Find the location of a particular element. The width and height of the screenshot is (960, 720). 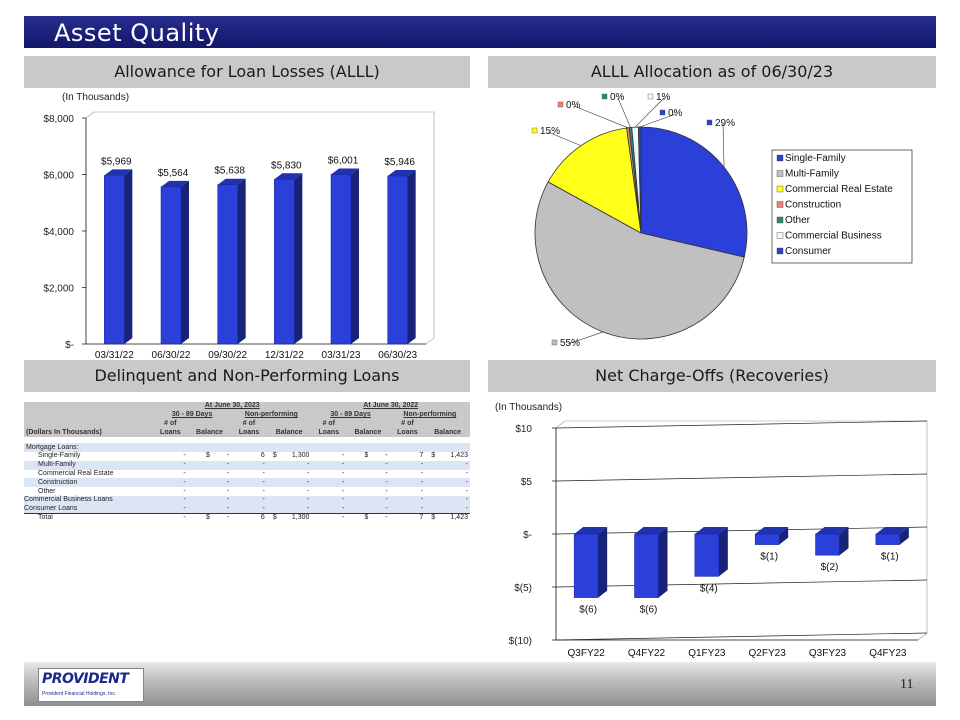

table-row: Multi-Family - - - - - - - - is located at coordinates (247, 465).